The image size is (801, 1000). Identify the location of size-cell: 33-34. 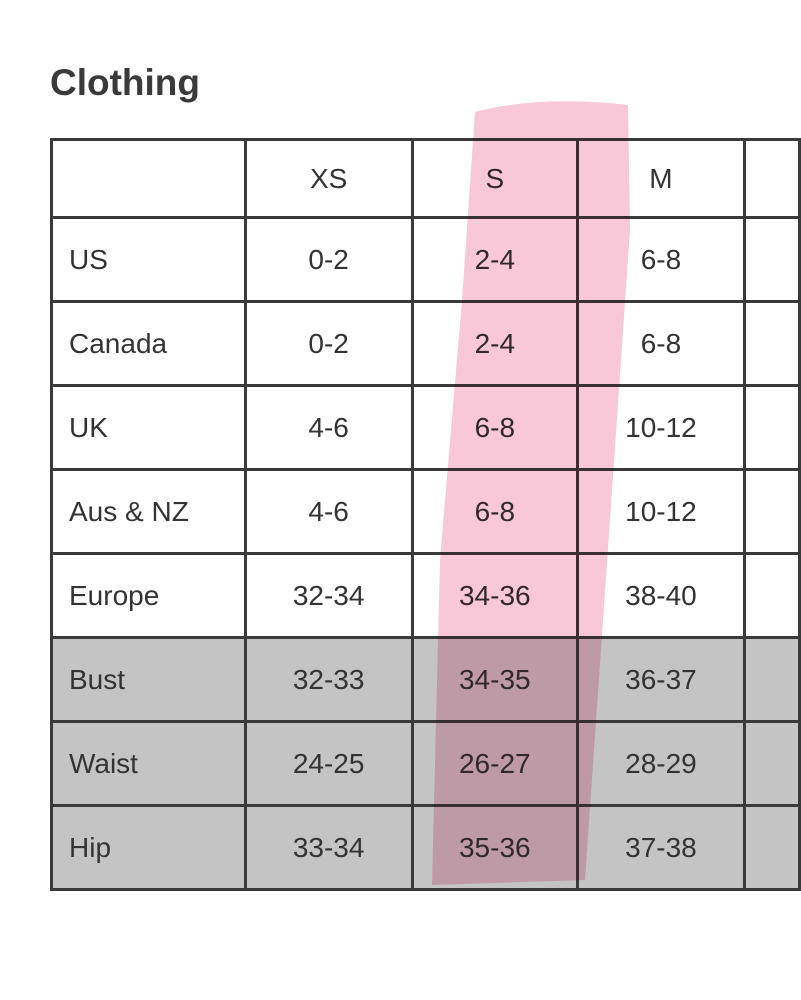
(328, 847).